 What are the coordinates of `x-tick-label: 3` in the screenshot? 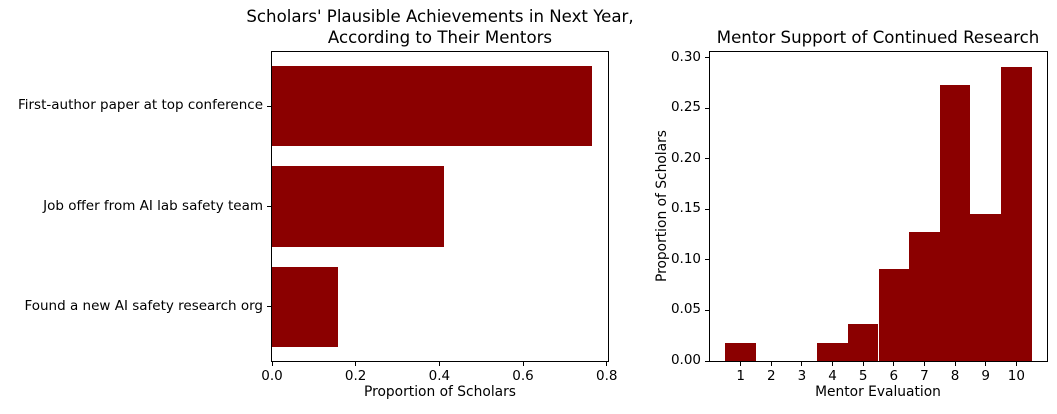 It's located at (802, 376).